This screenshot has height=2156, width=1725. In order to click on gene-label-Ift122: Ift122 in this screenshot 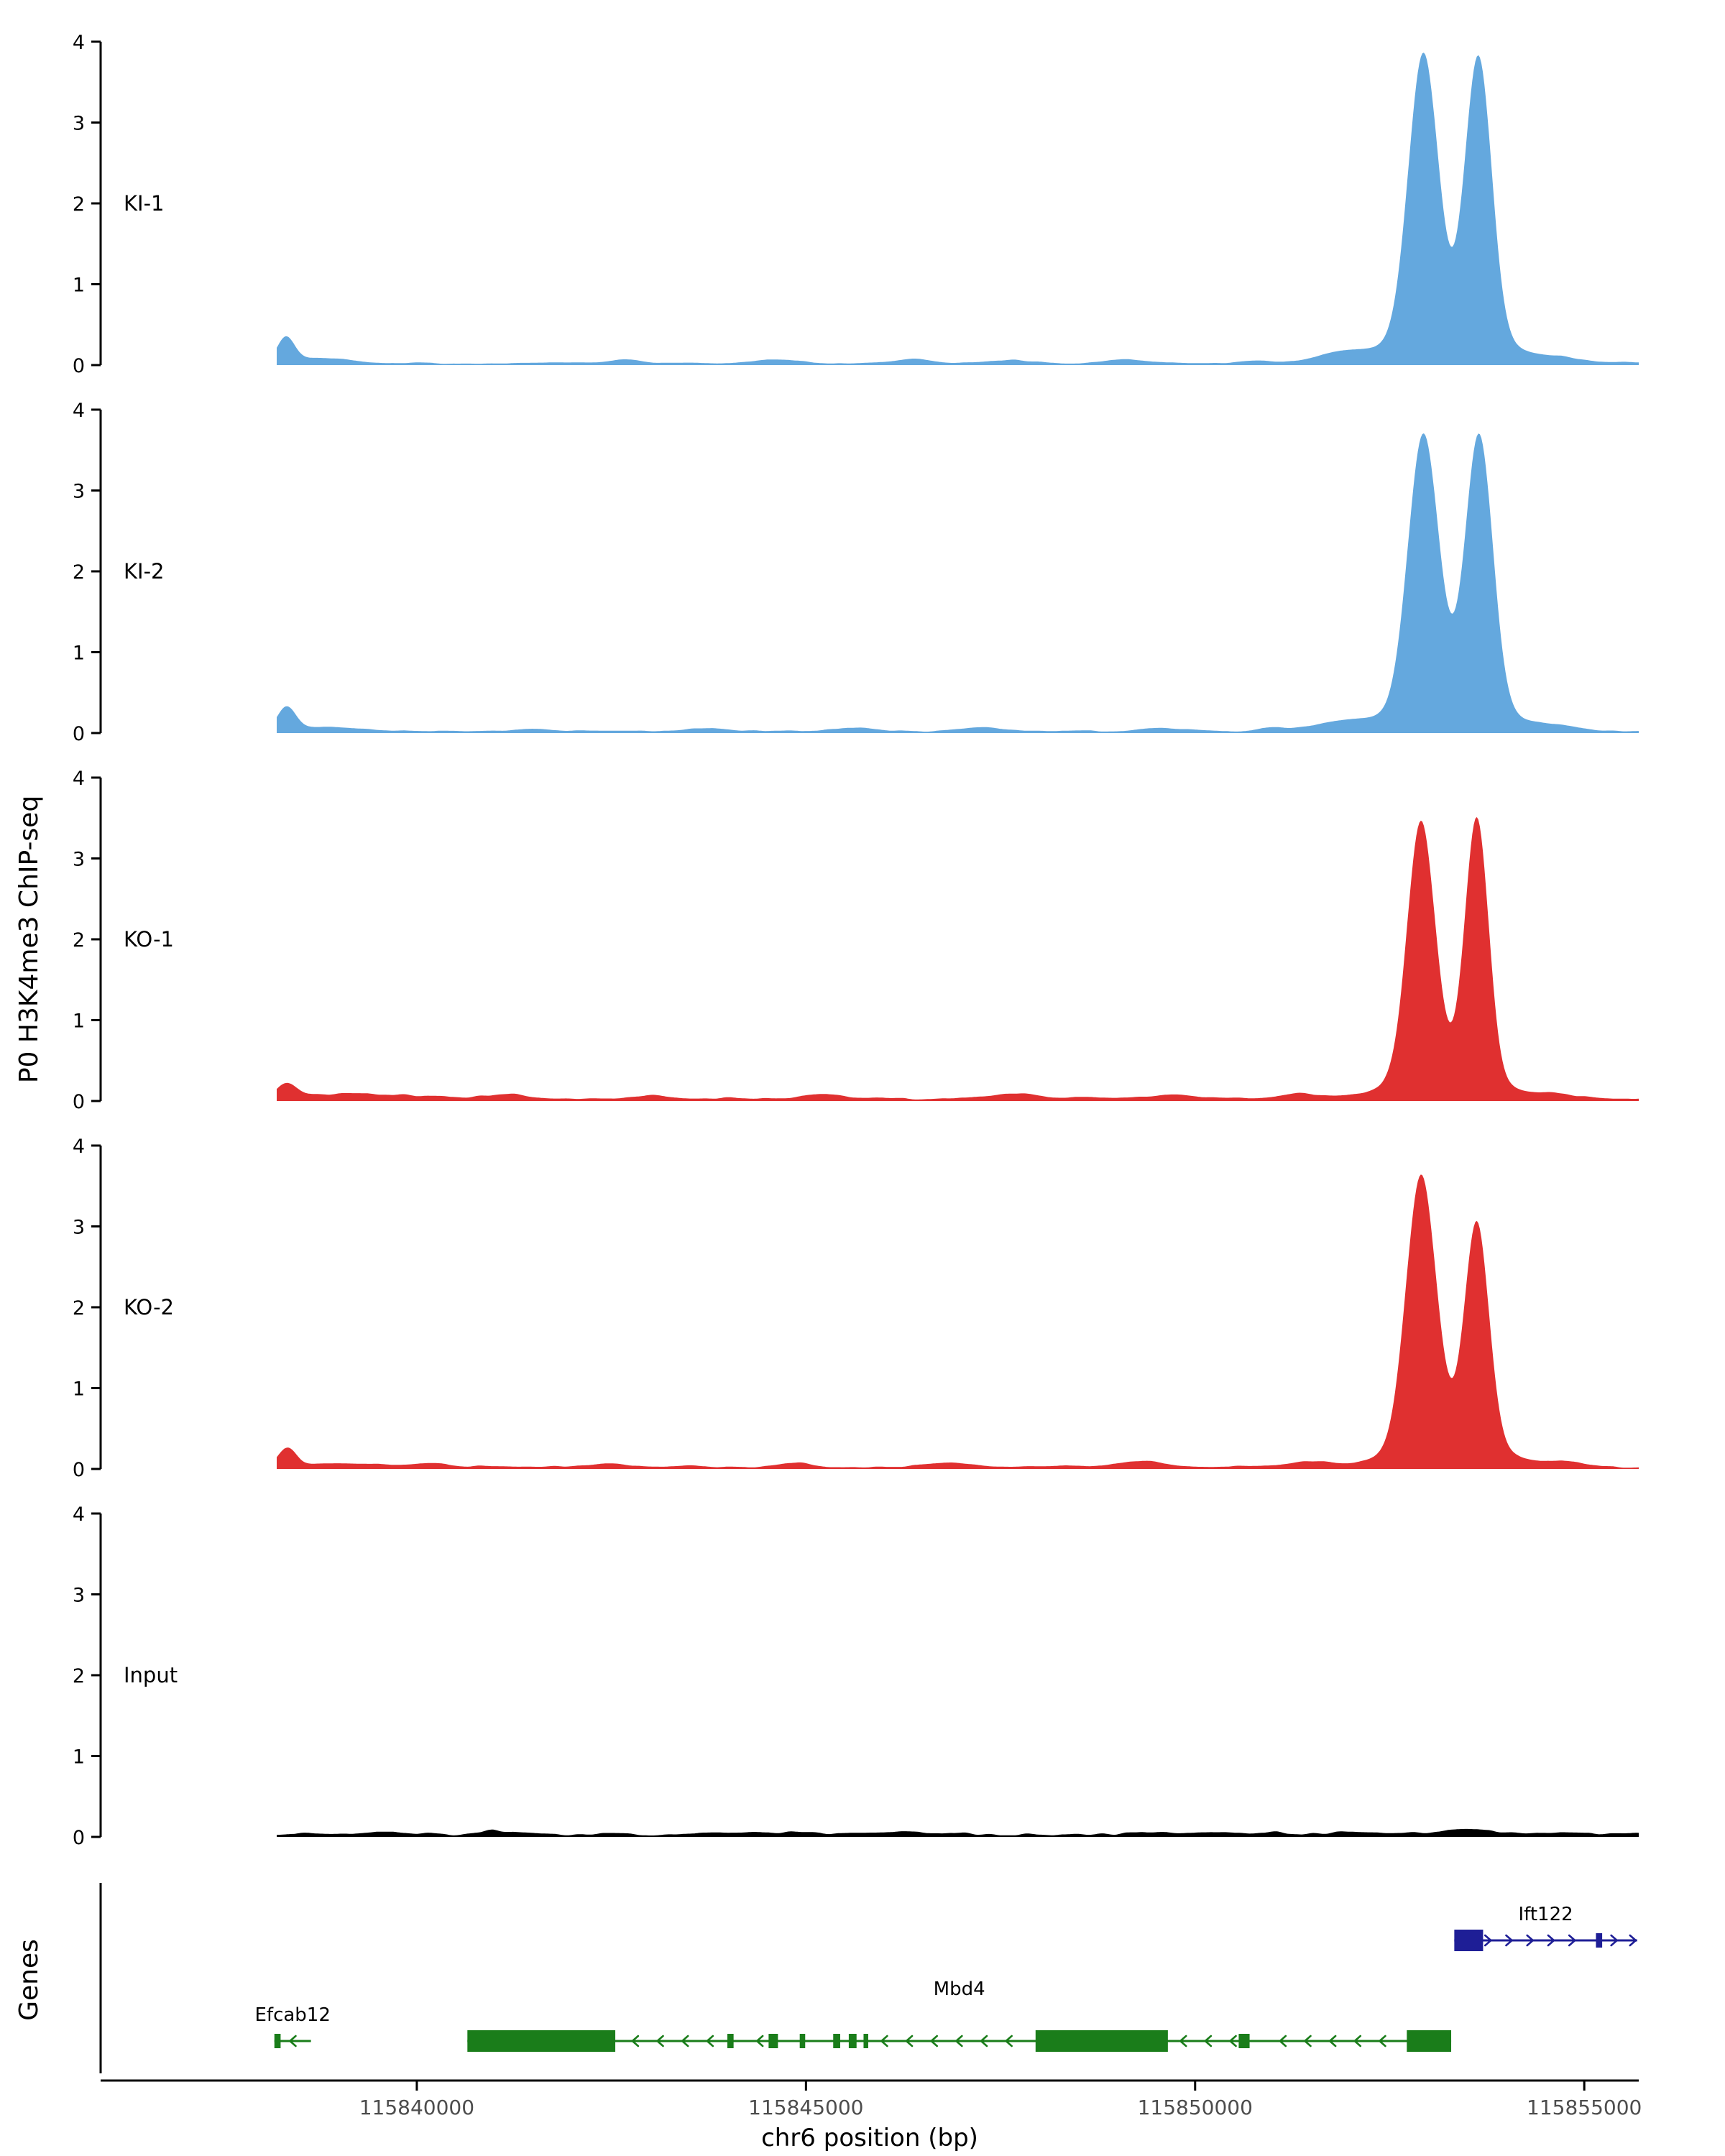, I will do `click(1546, 1914)`.